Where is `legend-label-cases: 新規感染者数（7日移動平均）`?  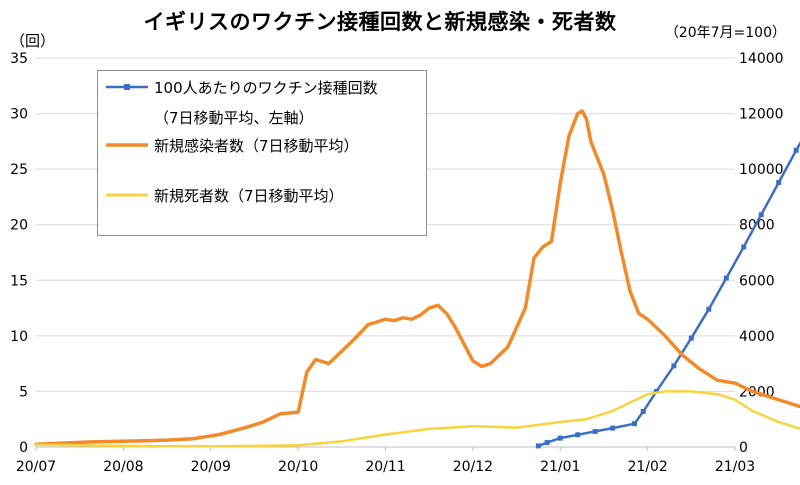 legend-label-cases: 新規感染者数（7日移動平均） is located at coordinates (256, 146).